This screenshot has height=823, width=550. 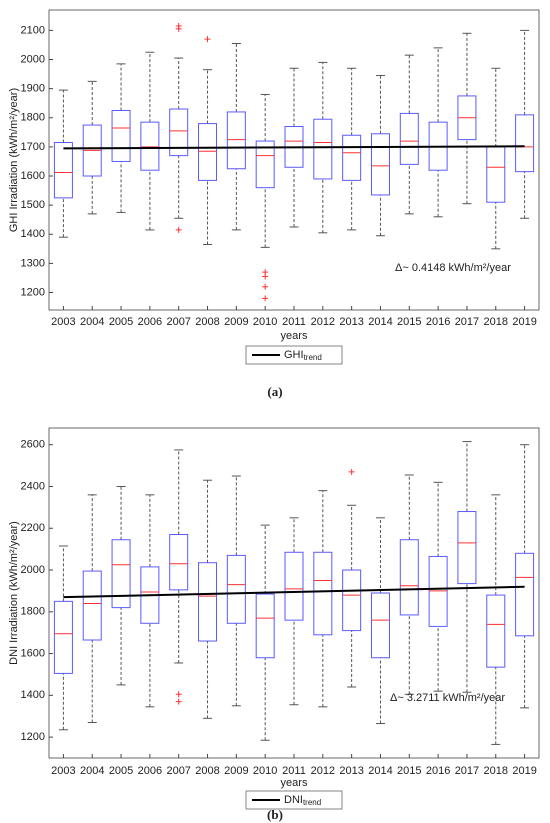 I want to click on legend-name: GHI, so click(x=294, y=355).